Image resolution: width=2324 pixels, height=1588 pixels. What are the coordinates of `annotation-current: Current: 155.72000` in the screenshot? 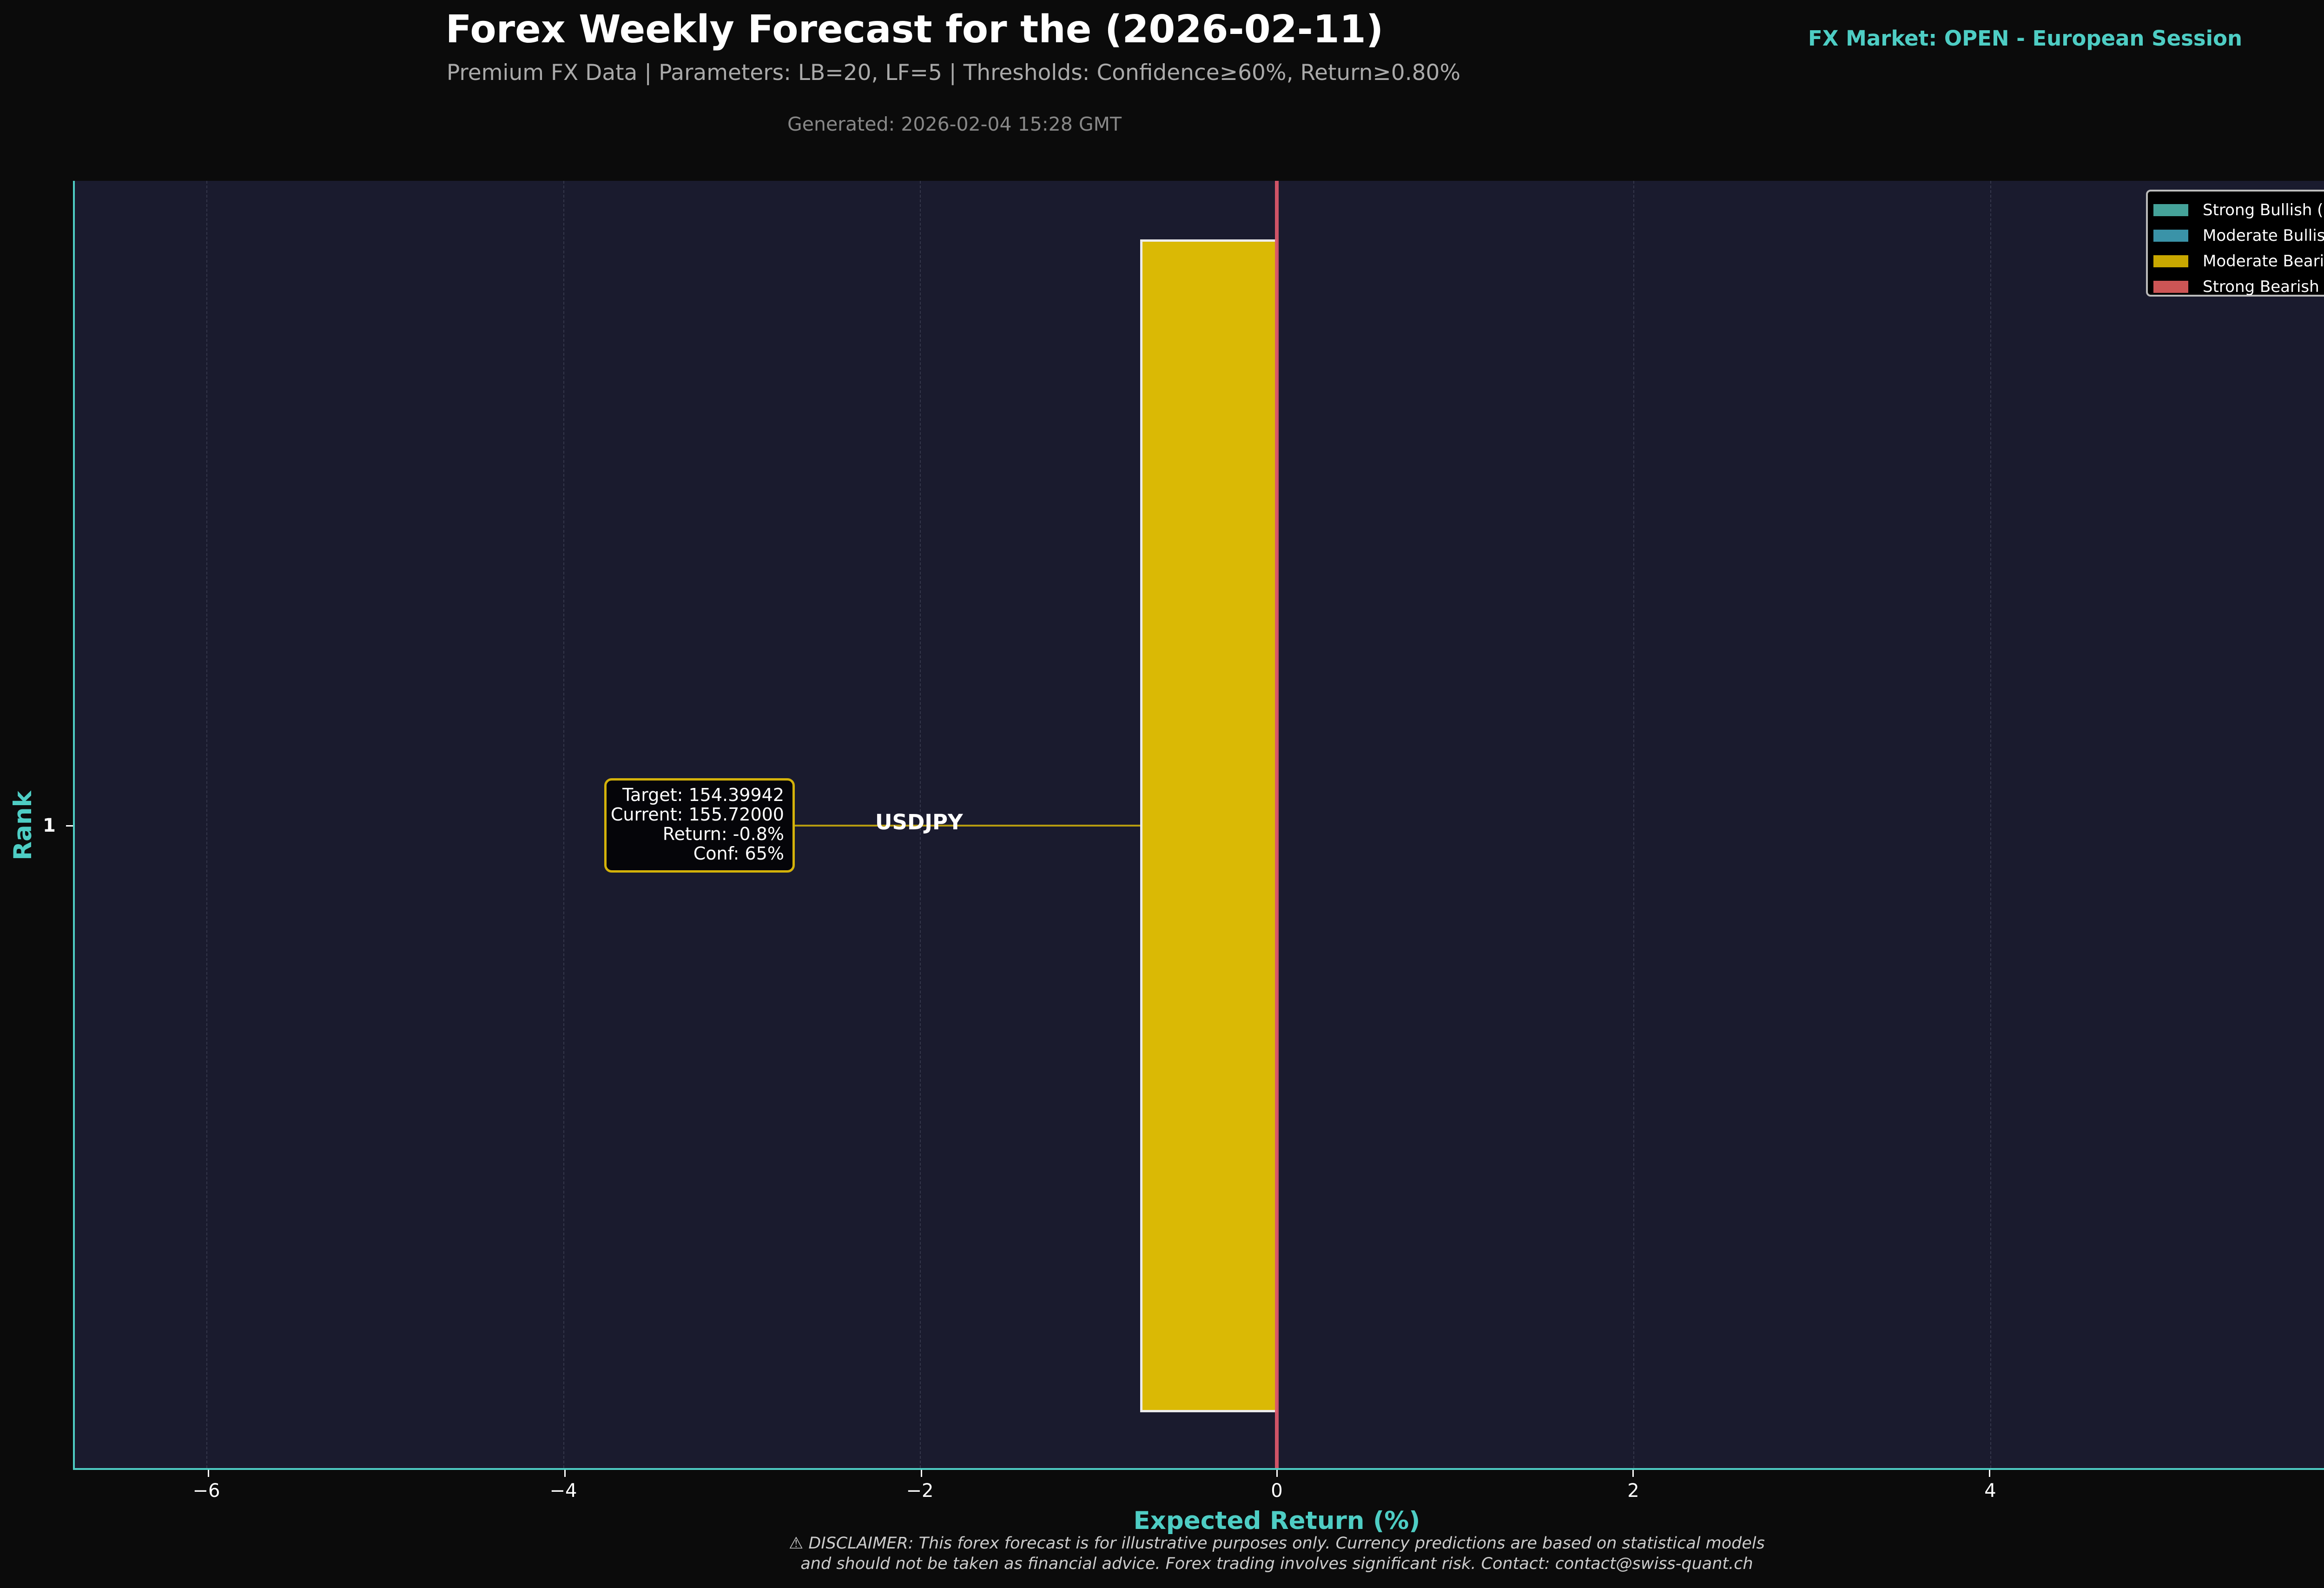 It's located at (697, 814).